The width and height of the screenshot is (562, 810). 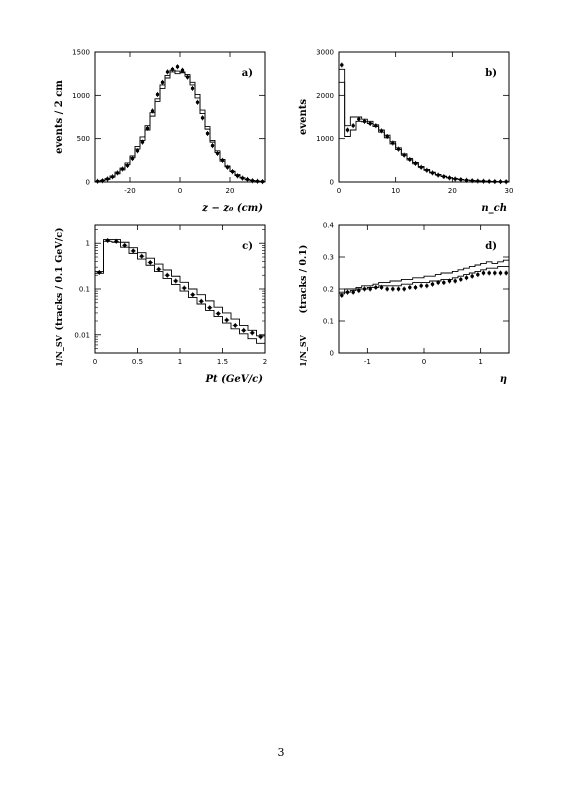 I want to click on x-tick-label: 10, so click(x=395, y=191).